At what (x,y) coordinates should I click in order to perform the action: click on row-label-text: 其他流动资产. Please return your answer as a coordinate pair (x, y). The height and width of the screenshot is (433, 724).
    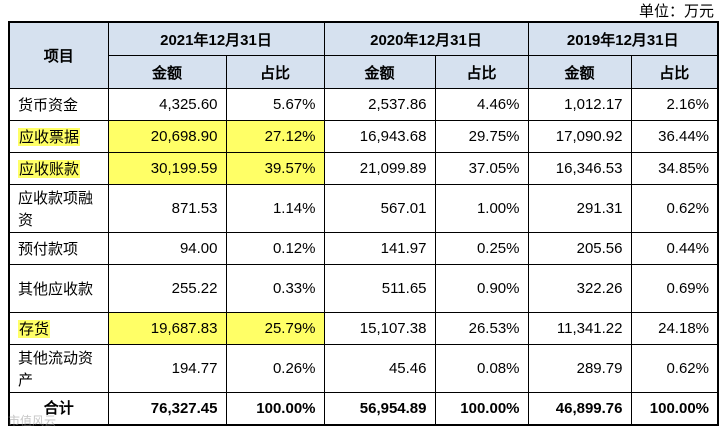
    Looking at the image, I should click on (56, 368).